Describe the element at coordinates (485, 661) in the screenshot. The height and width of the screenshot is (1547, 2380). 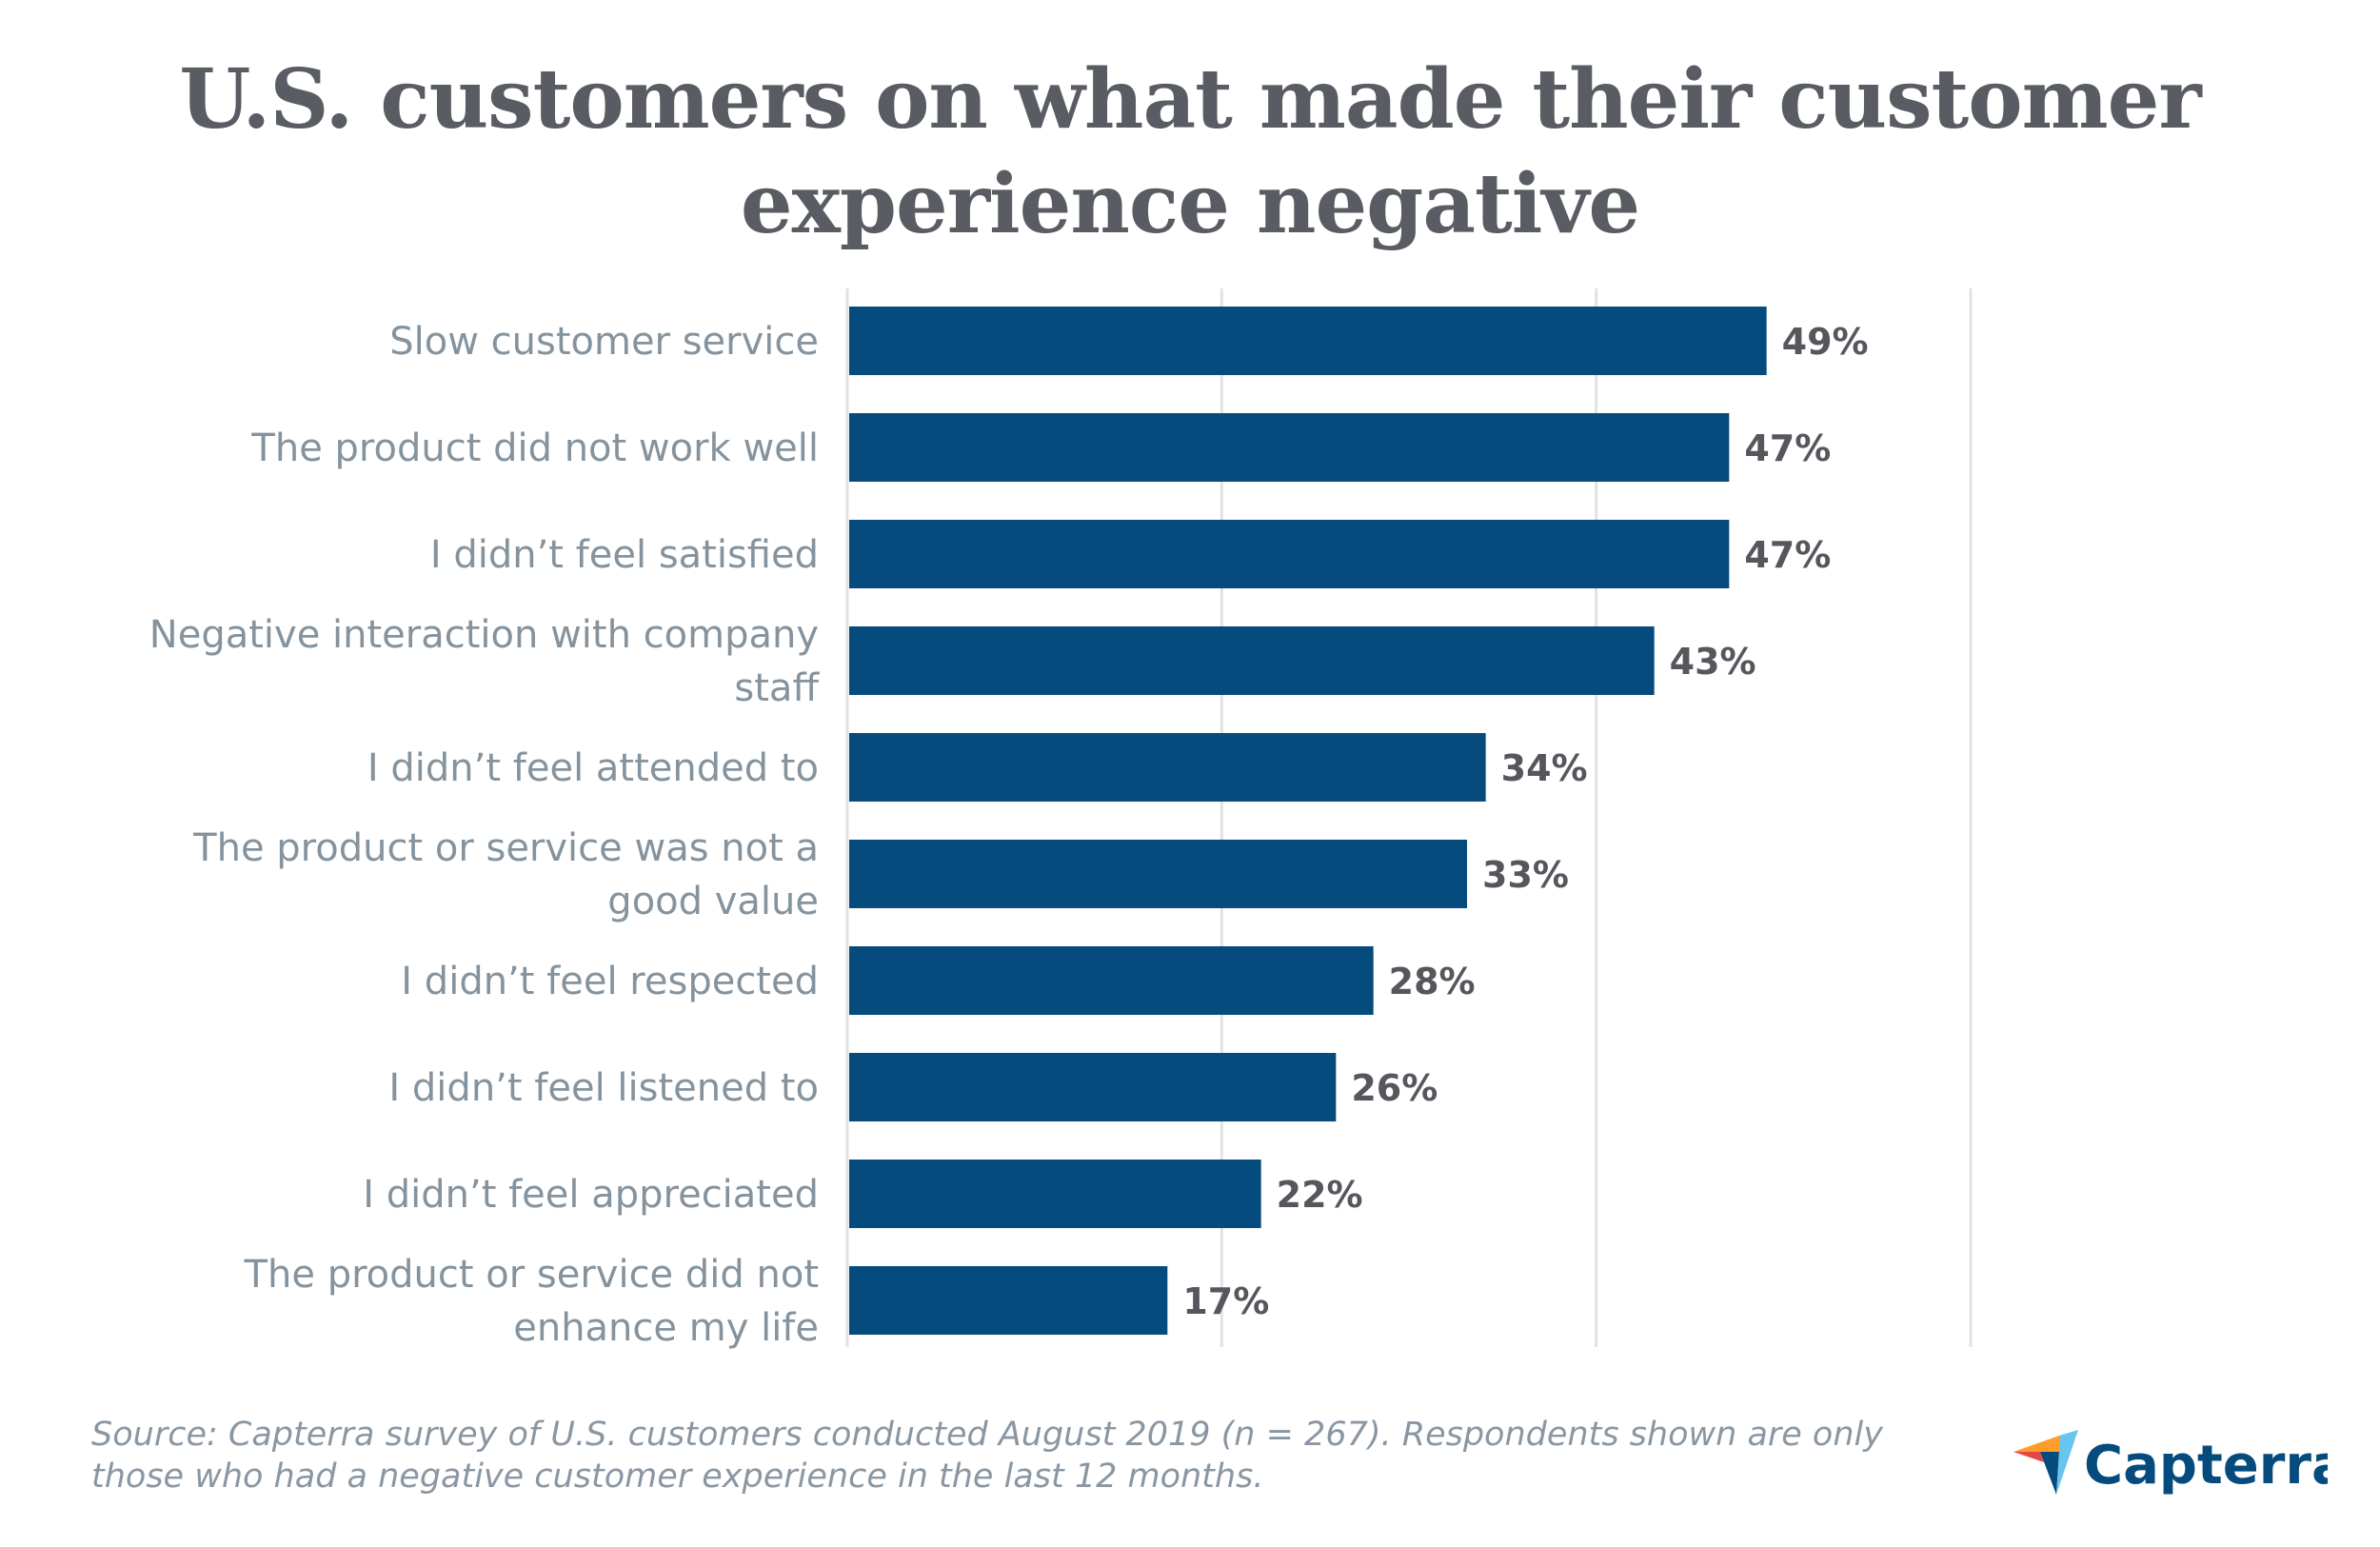
I see `category-label: Negative interaction with company staff` at that location.